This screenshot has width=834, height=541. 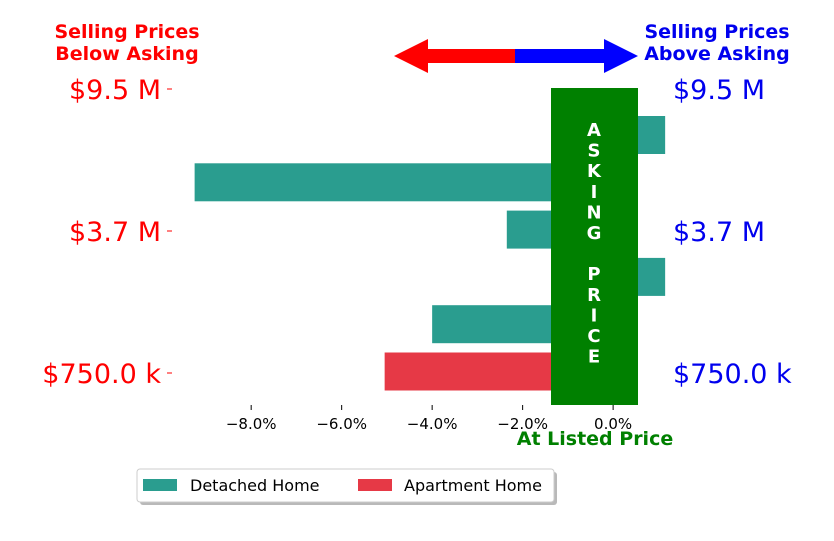 I want to click on y-axis-right: $9.5 M $3.7 M $750.0 k, so click(x=732, y=232).